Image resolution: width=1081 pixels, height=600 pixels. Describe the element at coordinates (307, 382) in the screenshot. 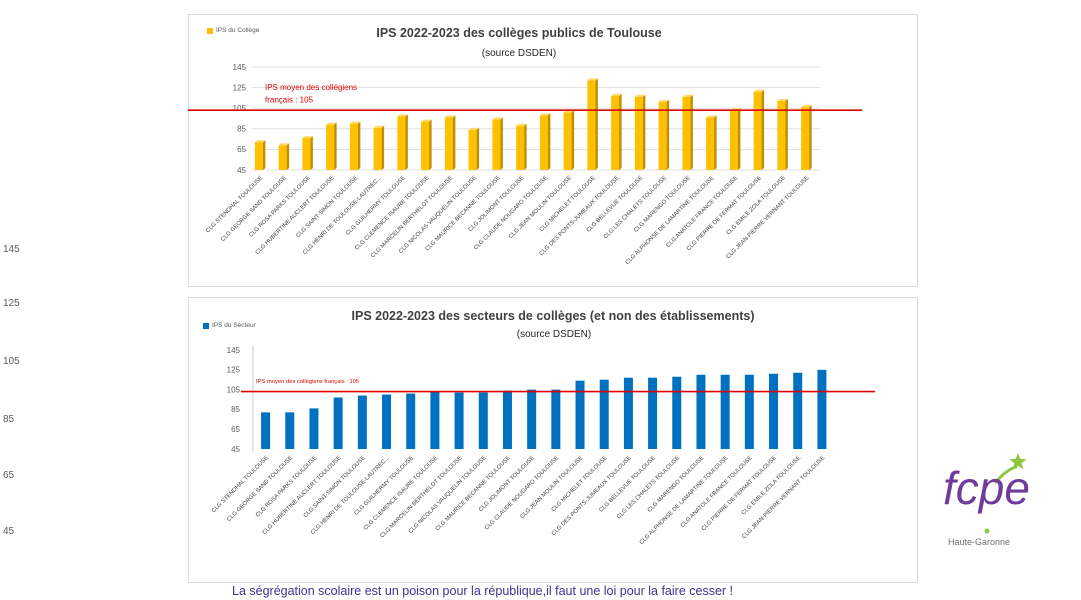

I see `reference-line-label: IPS moyen des collégiens français : 105` at that location.